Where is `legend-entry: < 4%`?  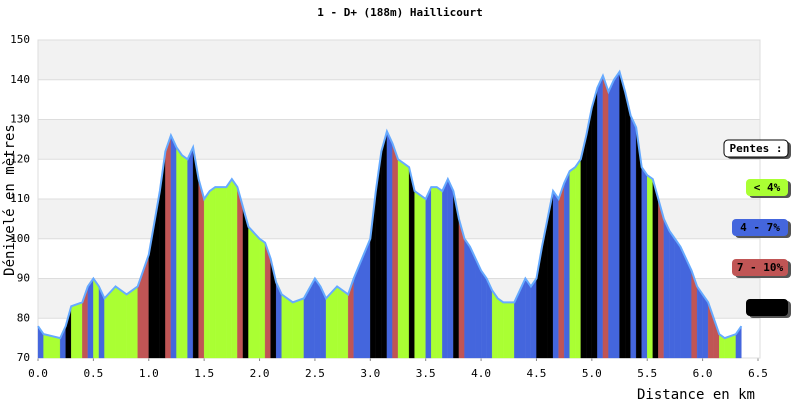 legend-entry: < 4% is located at coordinates (767, 187).